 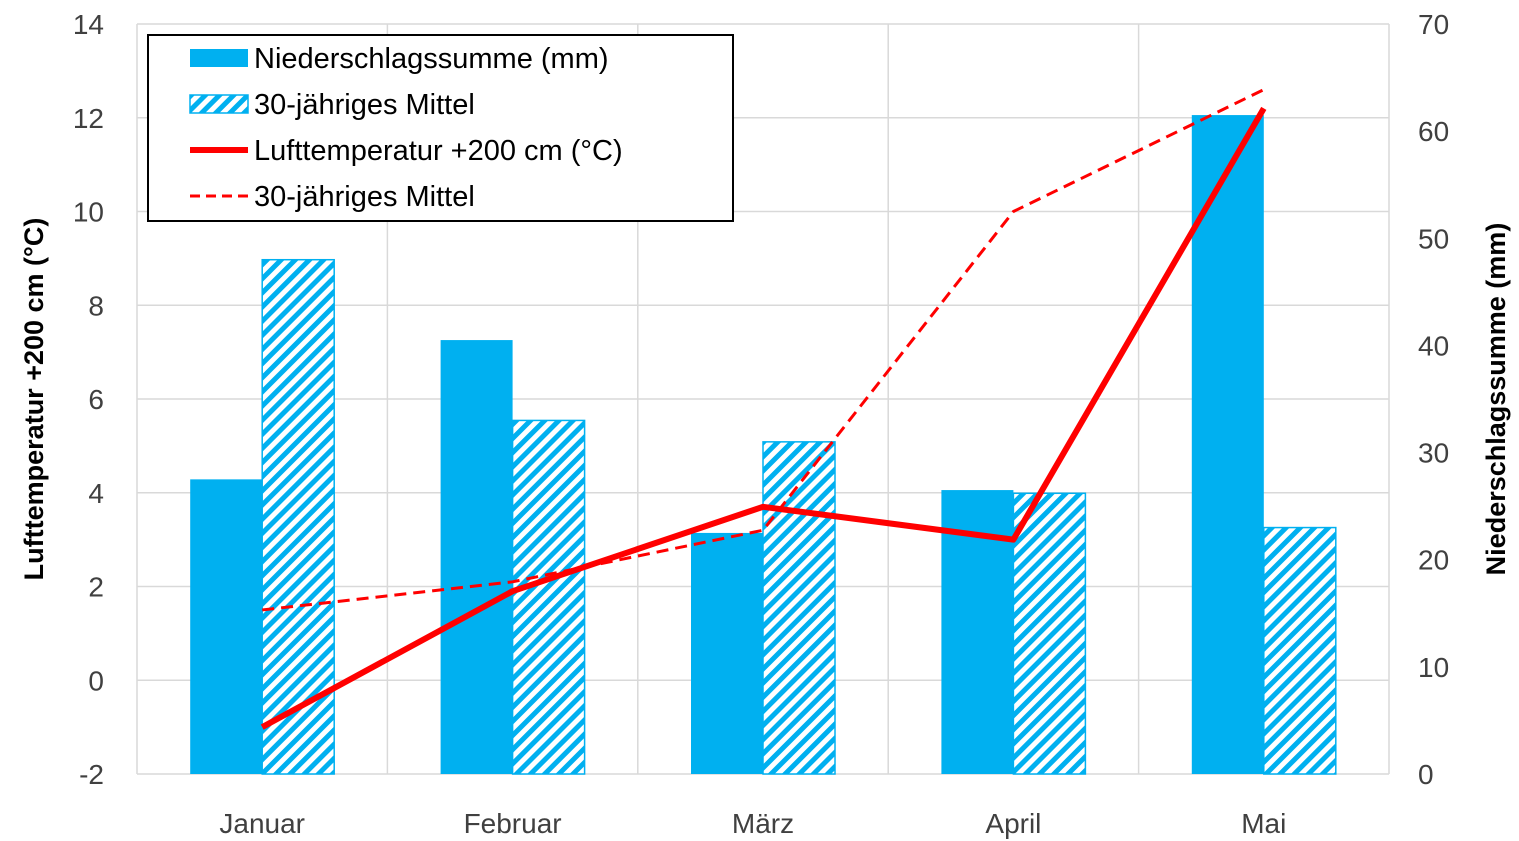 I want to click on x-category-label: April, so click(x=1013, y=823).